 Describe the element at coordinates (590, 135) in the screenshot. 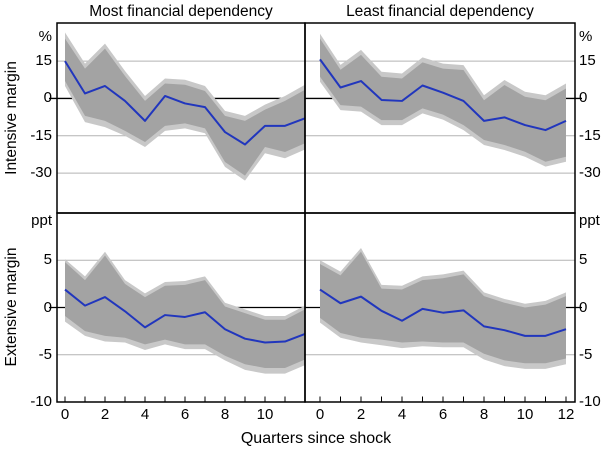

I see `y-tick-label-right: -15` at that location.